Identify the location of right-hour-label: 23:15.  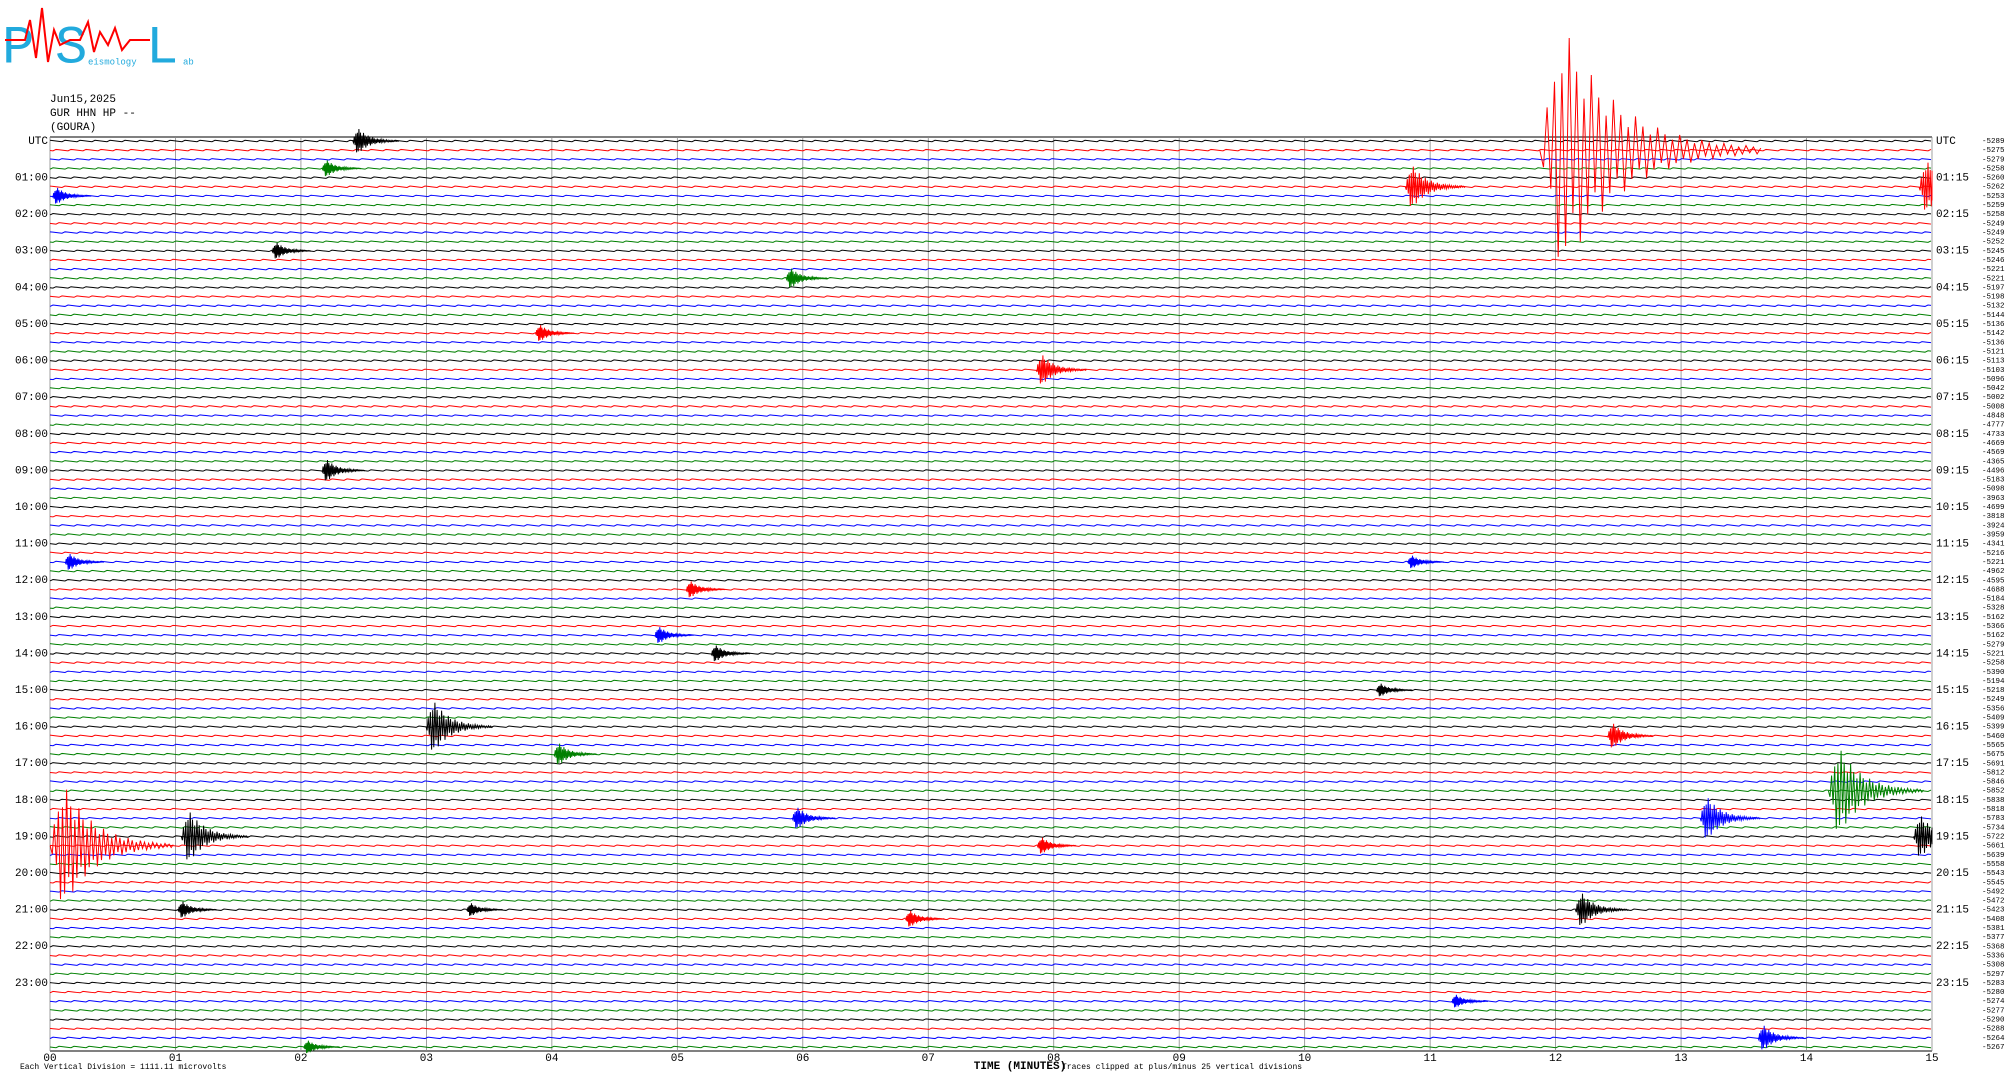
(1952, 984).